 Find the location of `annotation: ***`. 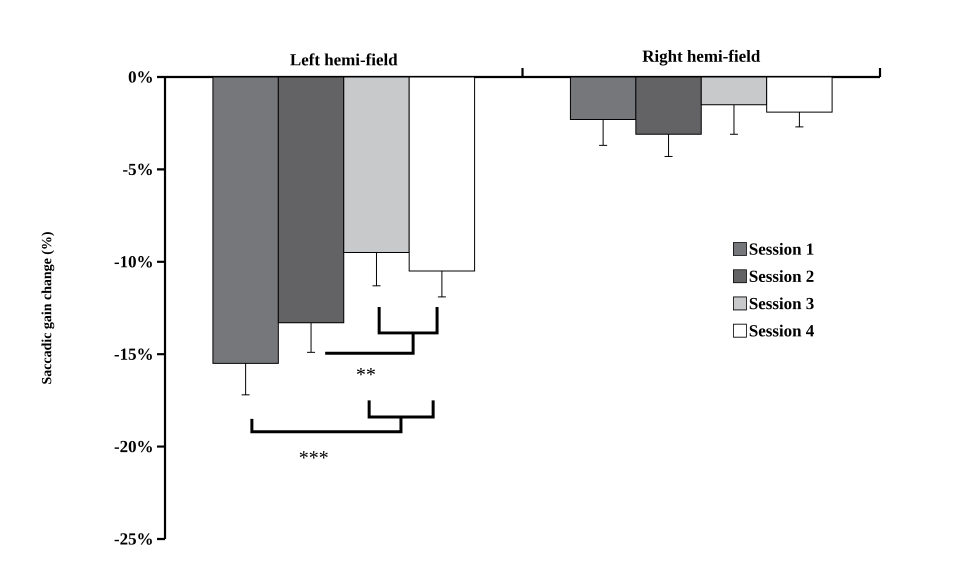

annotation: *** is located at coordinates (314, 454).